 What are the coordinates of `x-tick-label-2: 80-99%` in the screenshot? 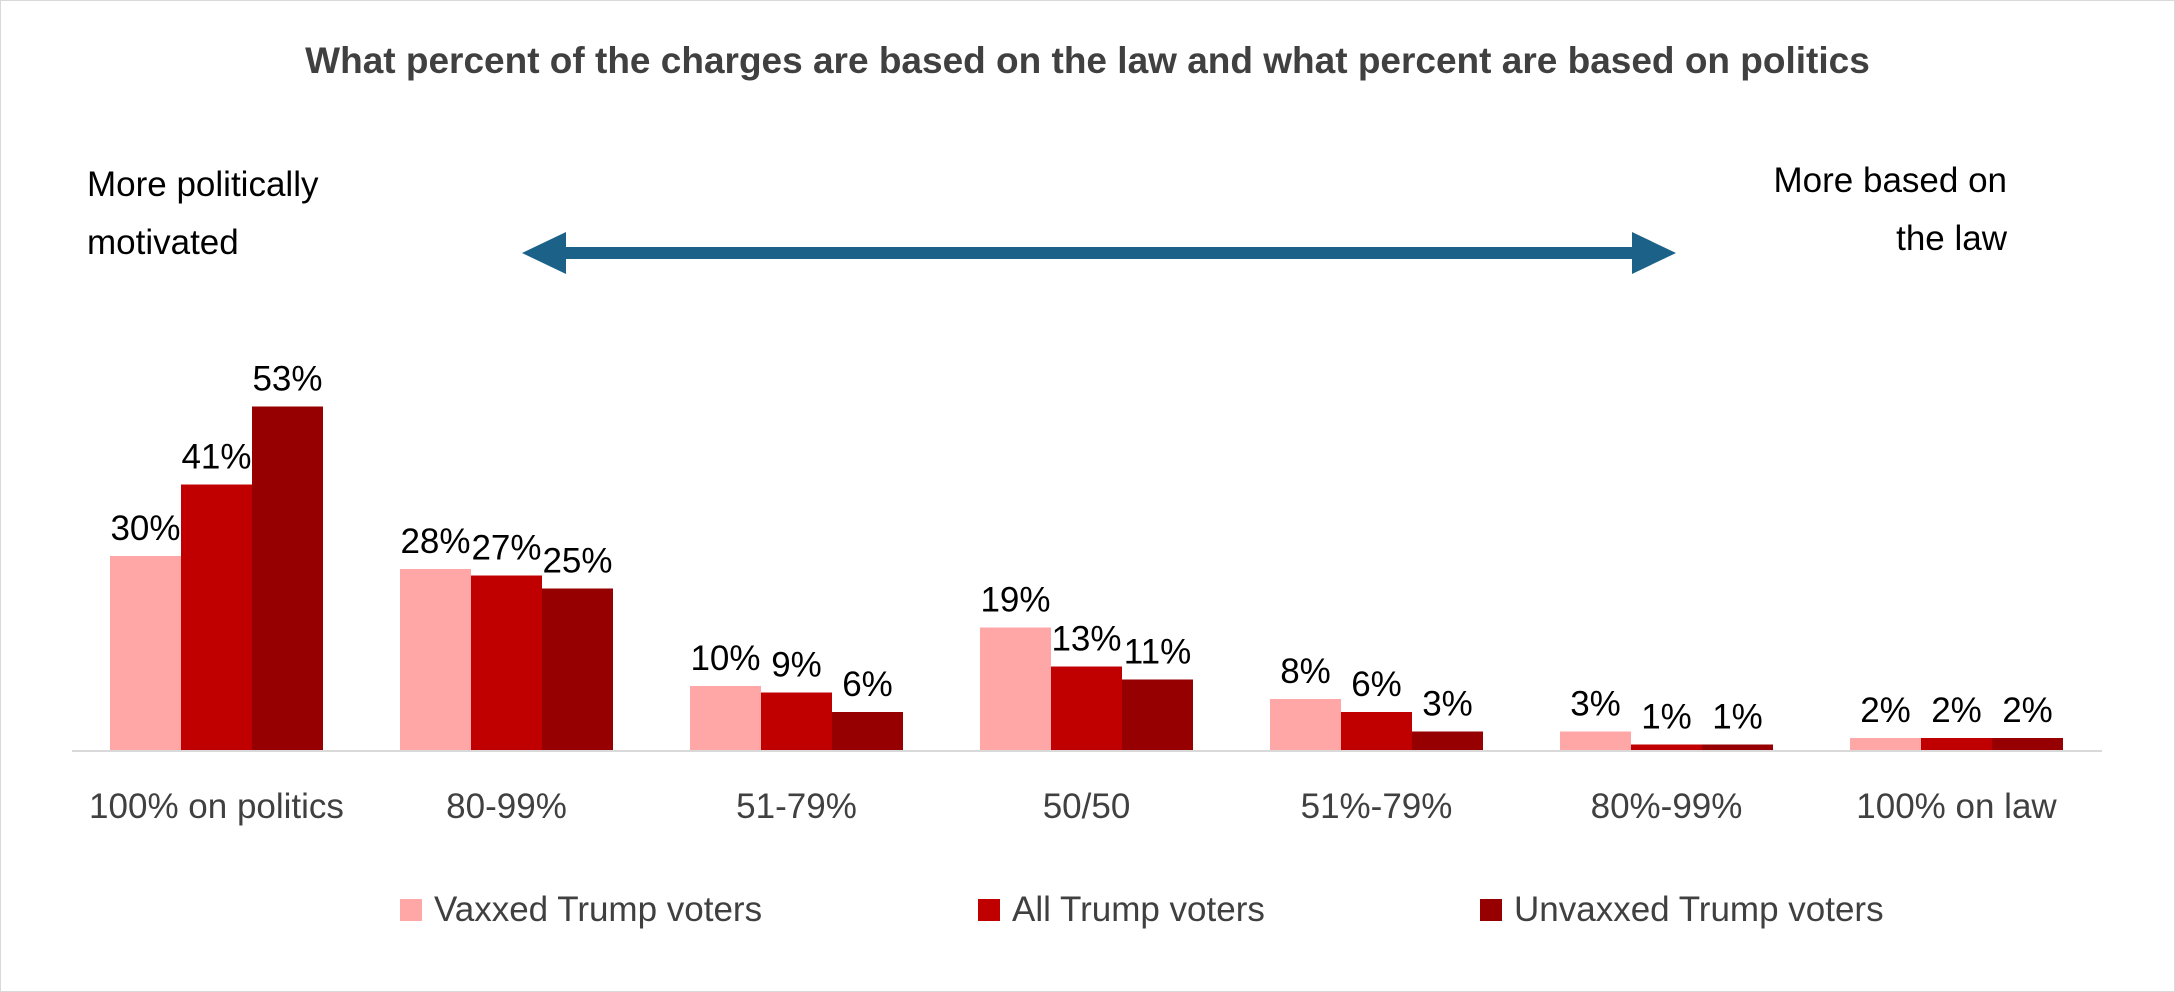 It's located at (506, 806).